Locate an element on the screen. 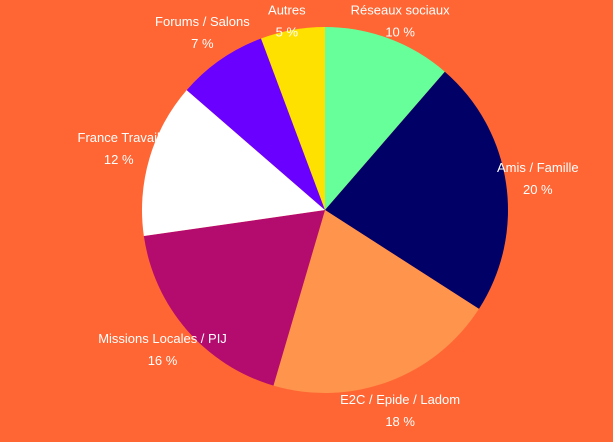 Image resolution: width=613 pixels, height=442 pixels. slice-value-label: 5 % is located at coordinates (287, 31).